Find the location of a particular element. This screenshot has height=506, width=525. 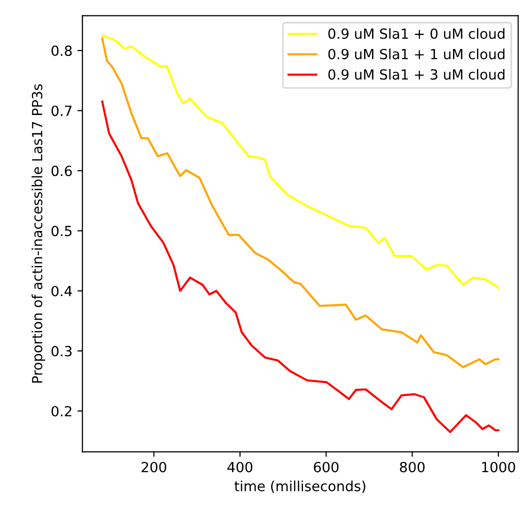

legend-label: 0.9 uM Sla1 + 3 uM cloud is located at coordinates (416, 74).